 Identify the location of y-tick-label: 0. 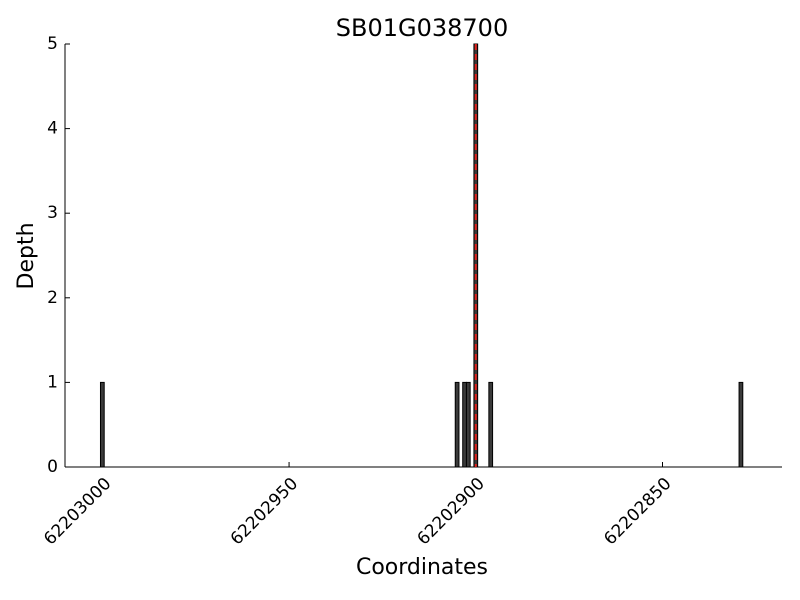
(52, 467).